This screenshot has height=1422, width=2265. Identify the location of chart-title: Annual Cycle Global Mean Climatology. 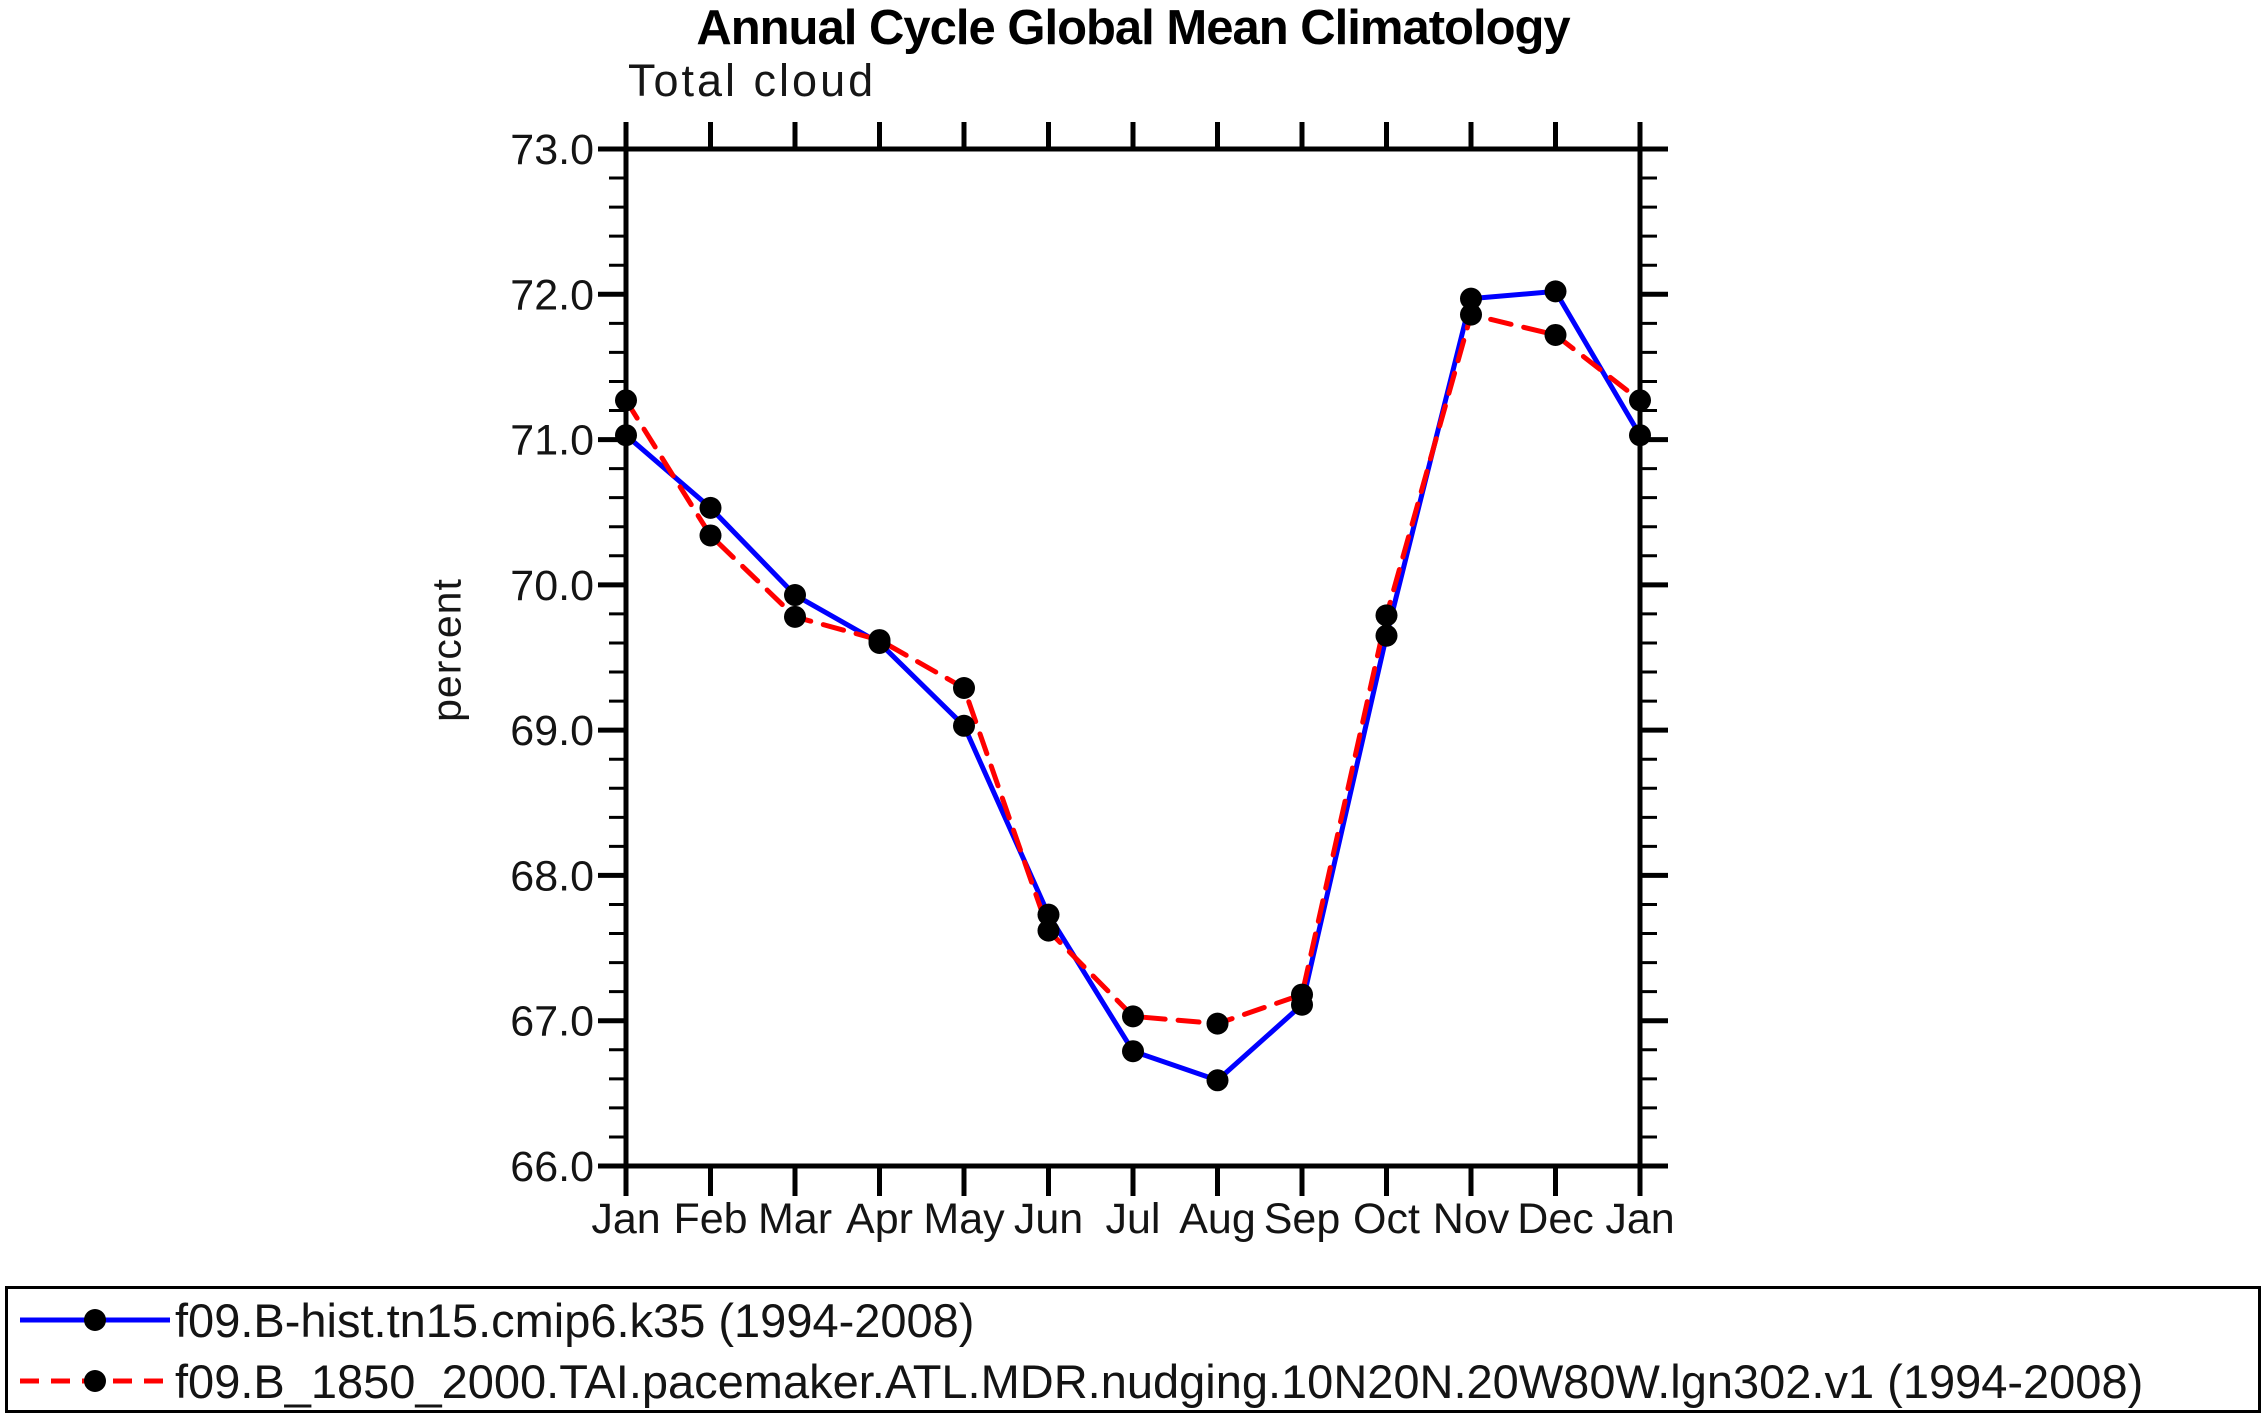
(1133, 28).